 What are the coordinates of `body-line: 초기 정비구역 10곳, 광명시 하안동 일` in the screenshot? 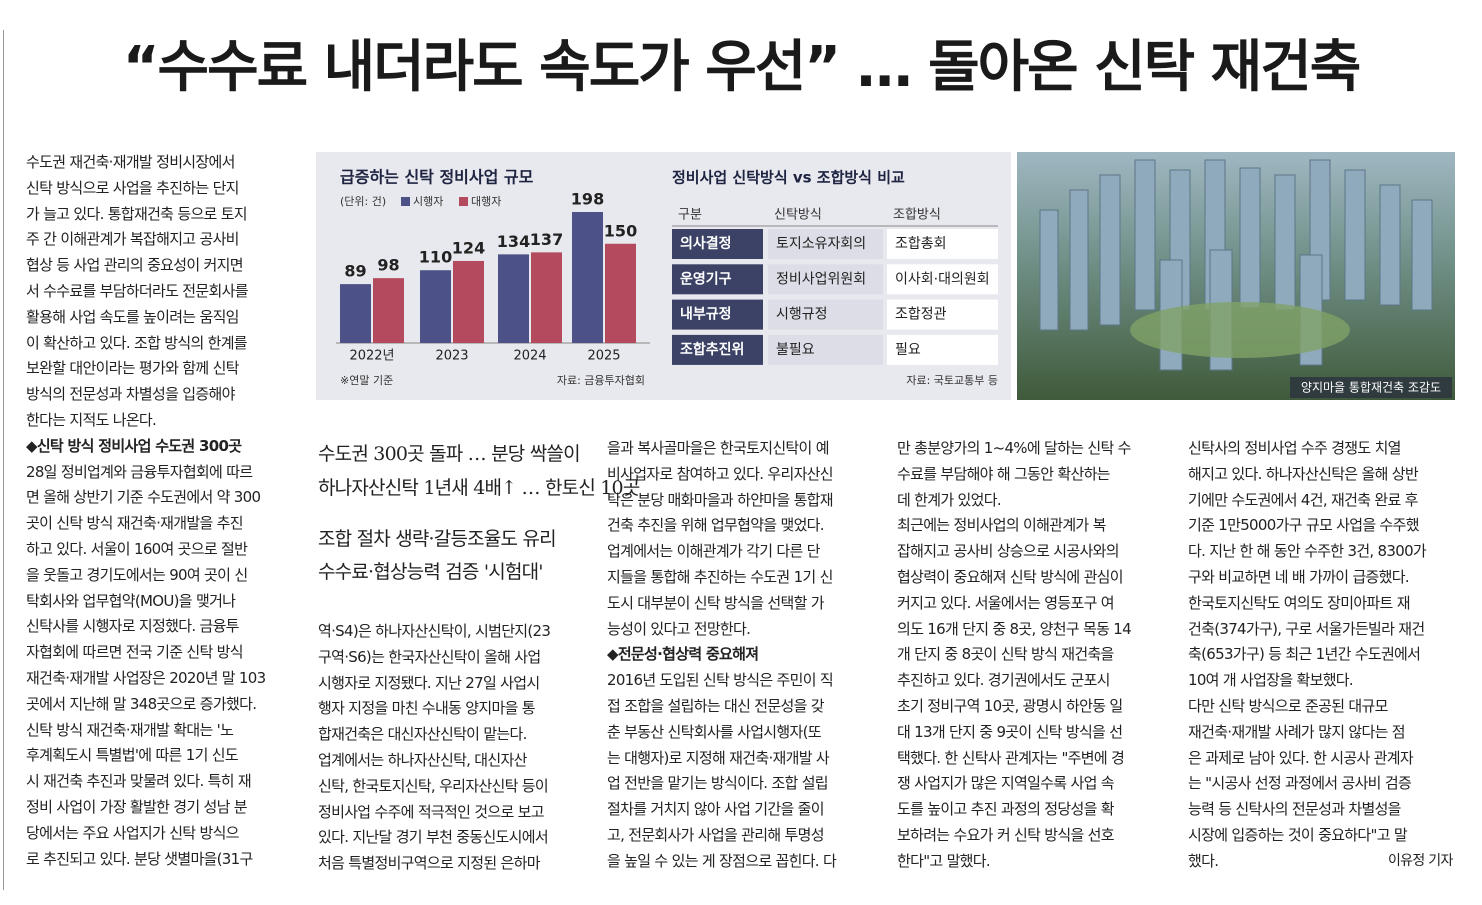 It's located at (1010, 706).